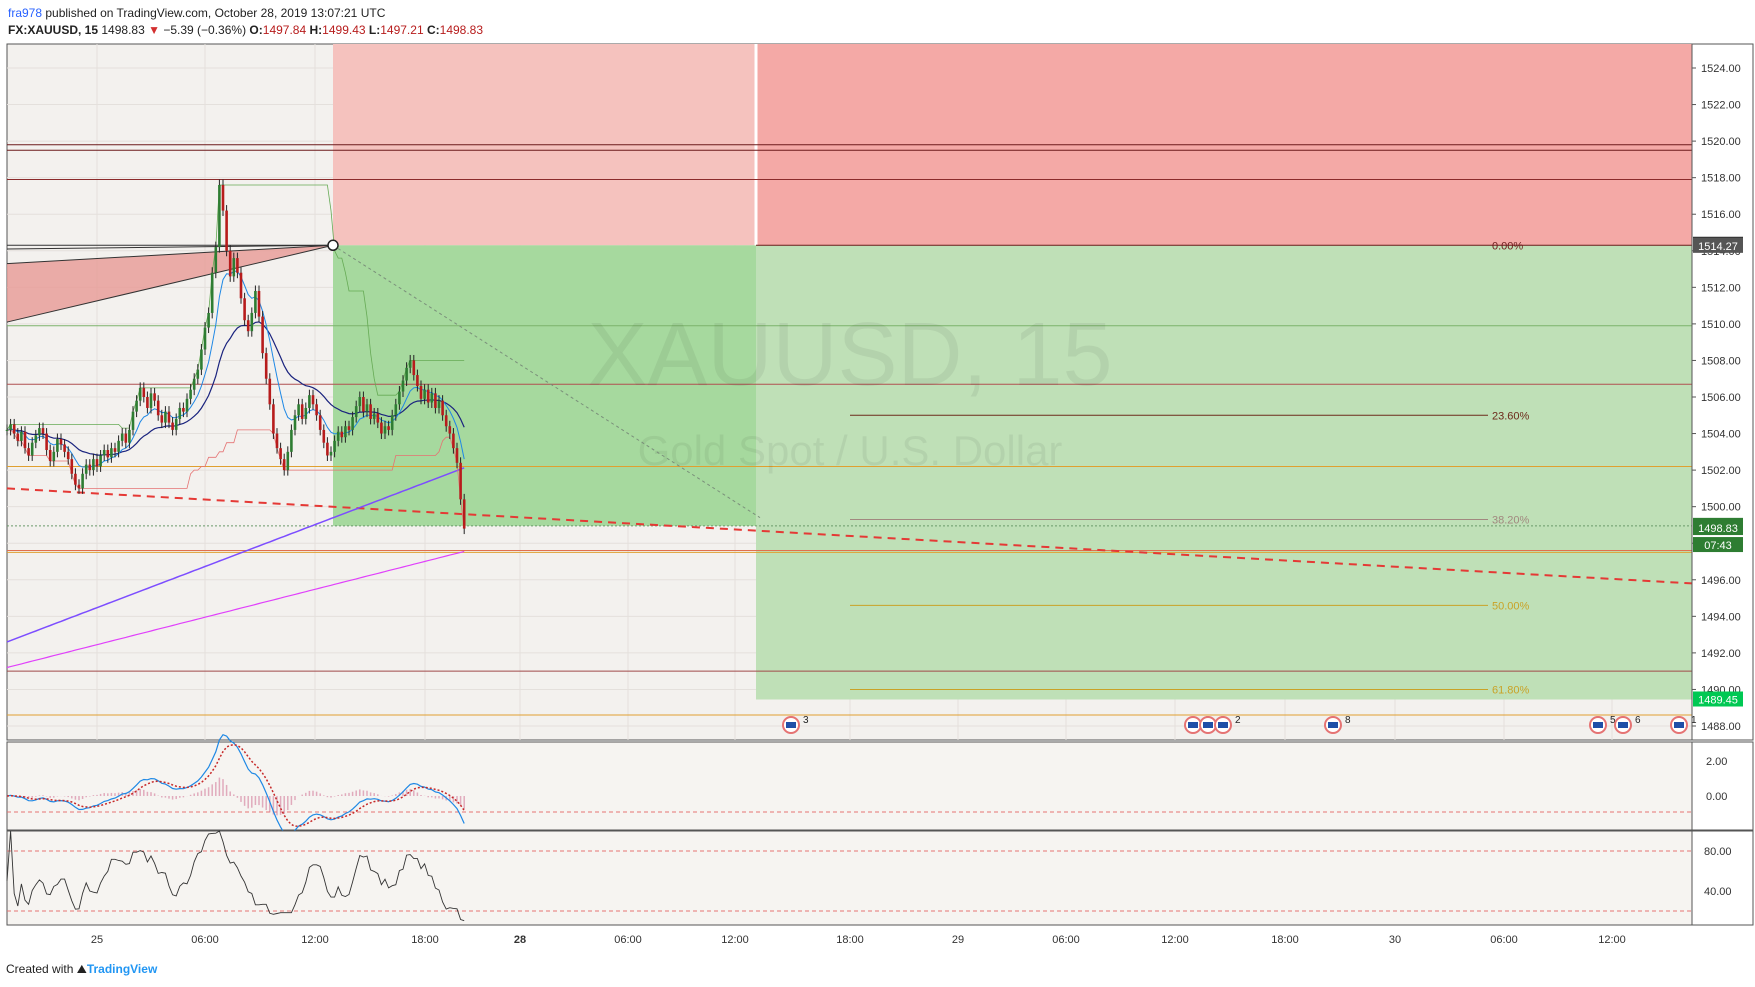  Describe the element at coordinates (1721, 471) in the screenshot. I see `y-tick-label-11: 1502.00` at that location.